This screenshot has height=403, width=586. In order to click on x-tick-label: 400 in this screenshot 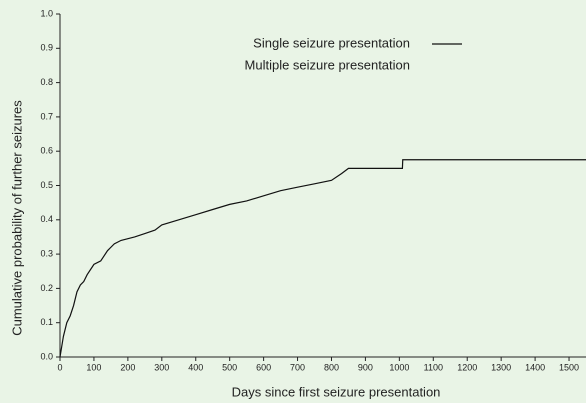, I will do `click(195, 367)`.